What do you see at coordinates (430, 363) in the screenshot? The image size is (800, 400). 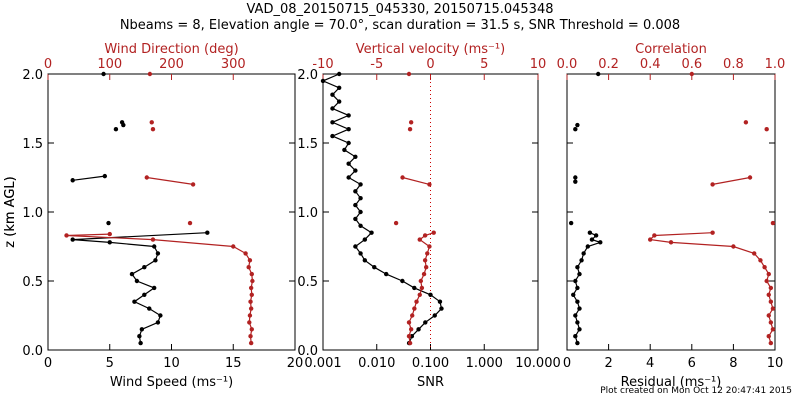 I see `bottom-tick-label: 0.100` at bounding box center [430, 363].